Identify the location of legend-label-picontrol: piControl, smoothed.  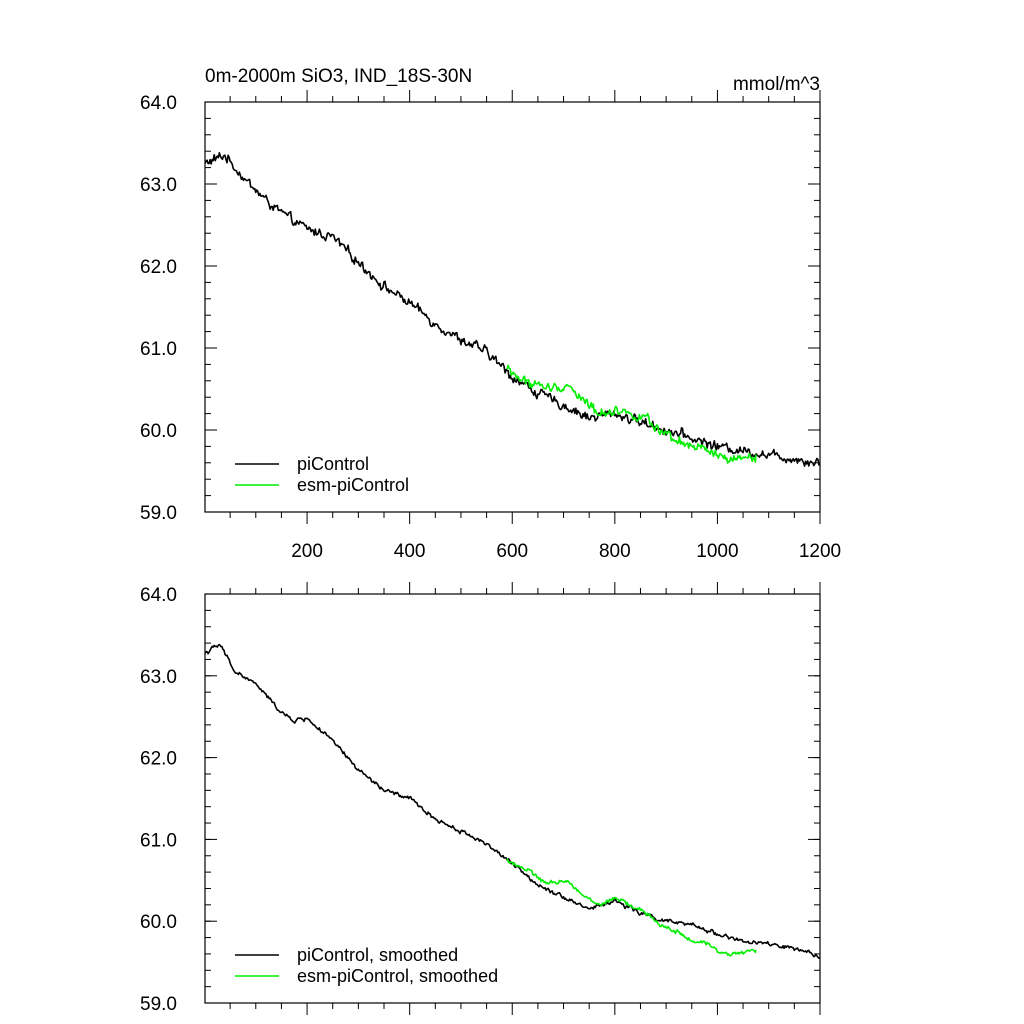
(377, 955).